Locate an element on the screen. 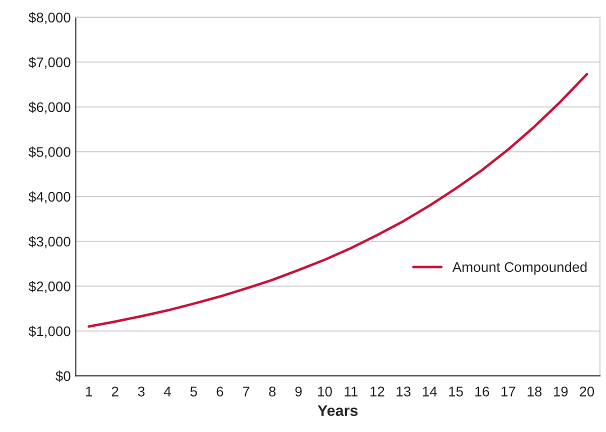  x-tick-label: 17 is located at coordinates (509, 391).